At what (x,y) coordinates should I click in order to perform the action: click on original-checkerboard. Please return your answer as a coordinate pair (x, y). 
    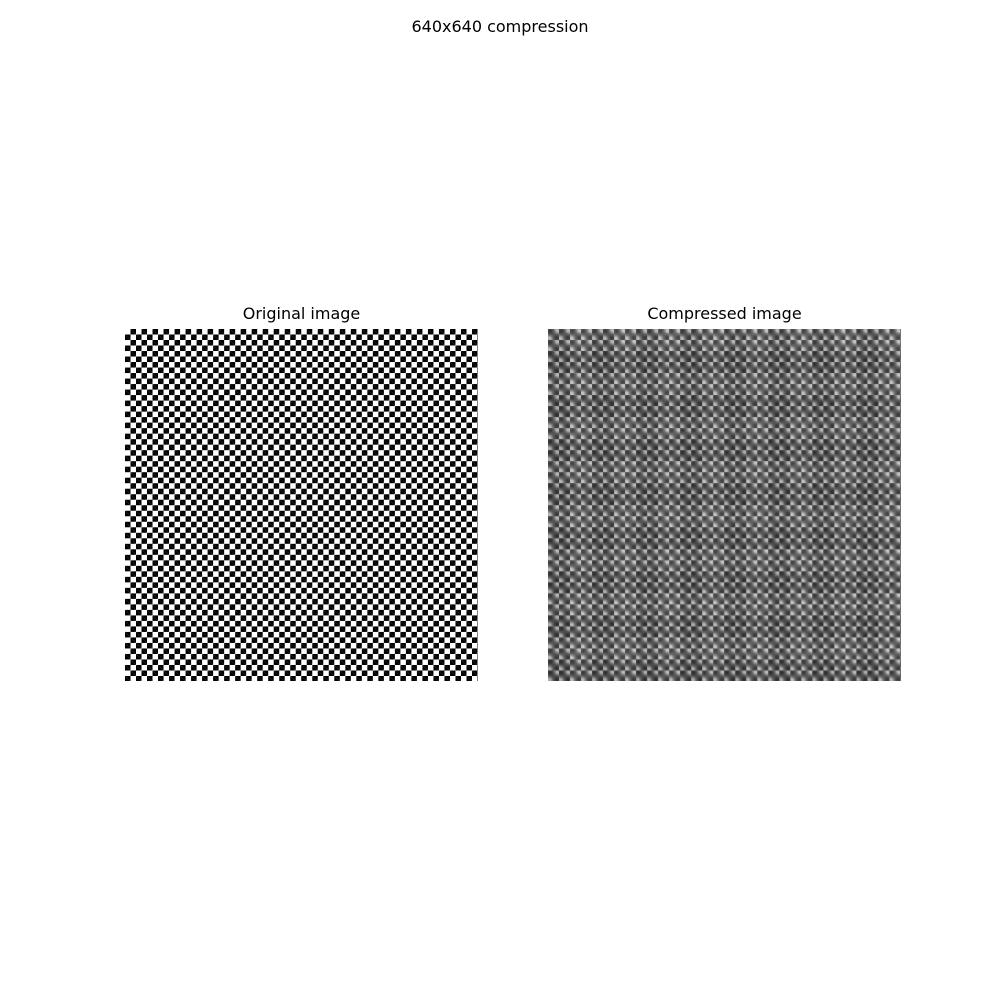
    Looking at the image, I should click on (301, 505).